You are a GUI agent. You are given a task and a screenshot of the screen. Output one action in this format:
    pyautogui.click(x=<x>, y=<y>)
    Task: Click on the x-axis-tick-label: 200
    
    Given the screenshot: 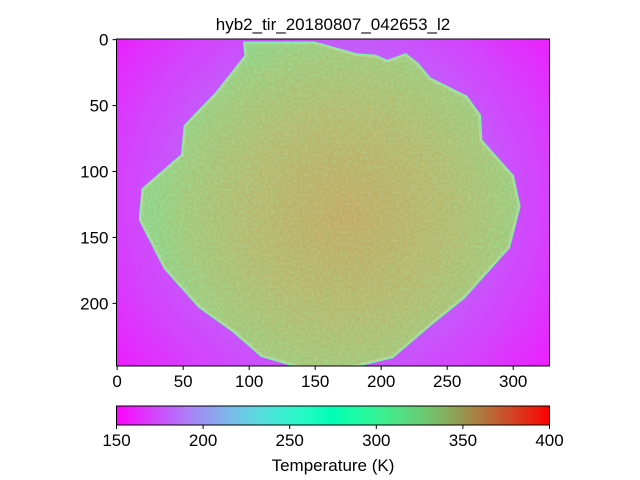 What is the action you would take?
    pyautogui.click(x=381, y=381)
    